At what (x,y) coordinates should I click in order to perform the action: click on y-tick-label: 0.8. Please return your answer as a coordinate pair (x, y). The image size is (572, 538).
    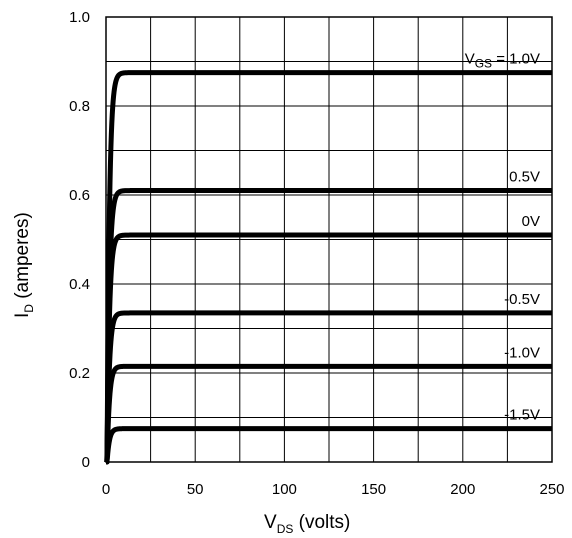
    Looking at the image, I should click on (79, 106).